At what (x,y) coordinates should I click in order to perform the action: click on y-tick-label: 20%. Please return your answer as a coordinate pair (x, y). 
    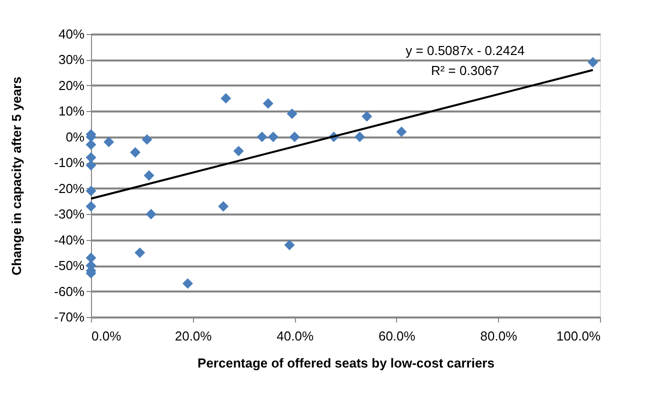
    Looking at the image, I should click on (71, 85).